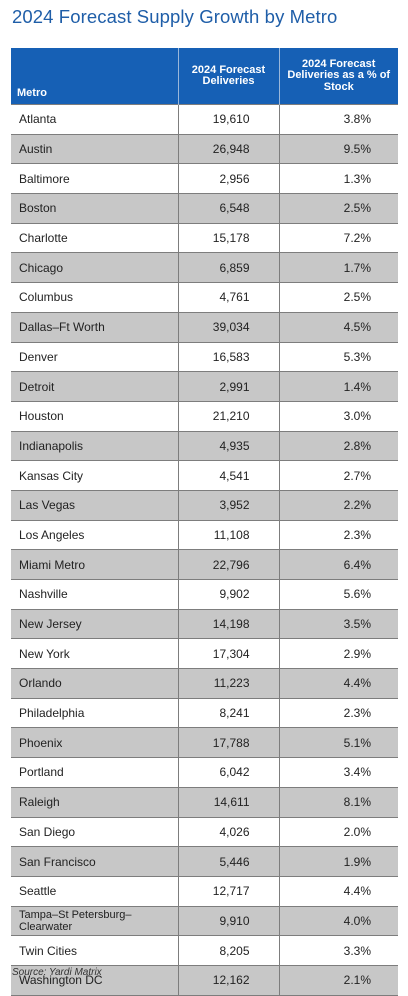  I want to click on table-row: Orlando 11,223 4.4%, so click(204, 683).